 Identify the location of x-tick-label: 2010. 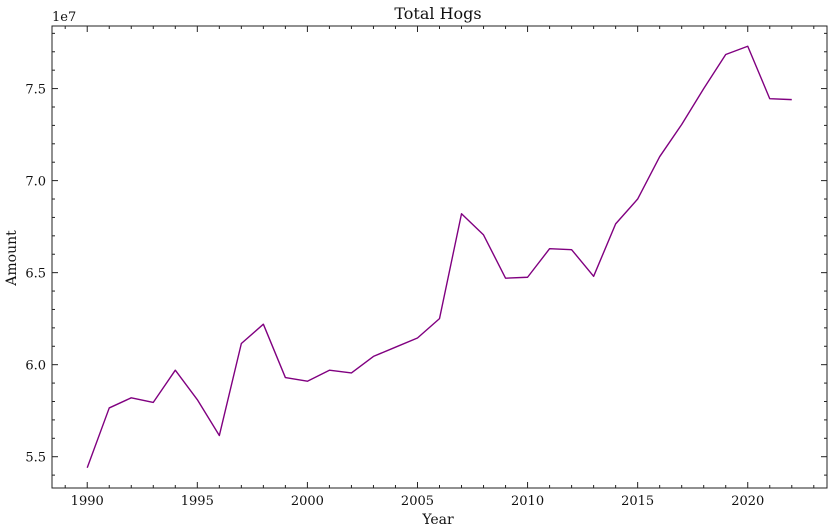
(527, 501).